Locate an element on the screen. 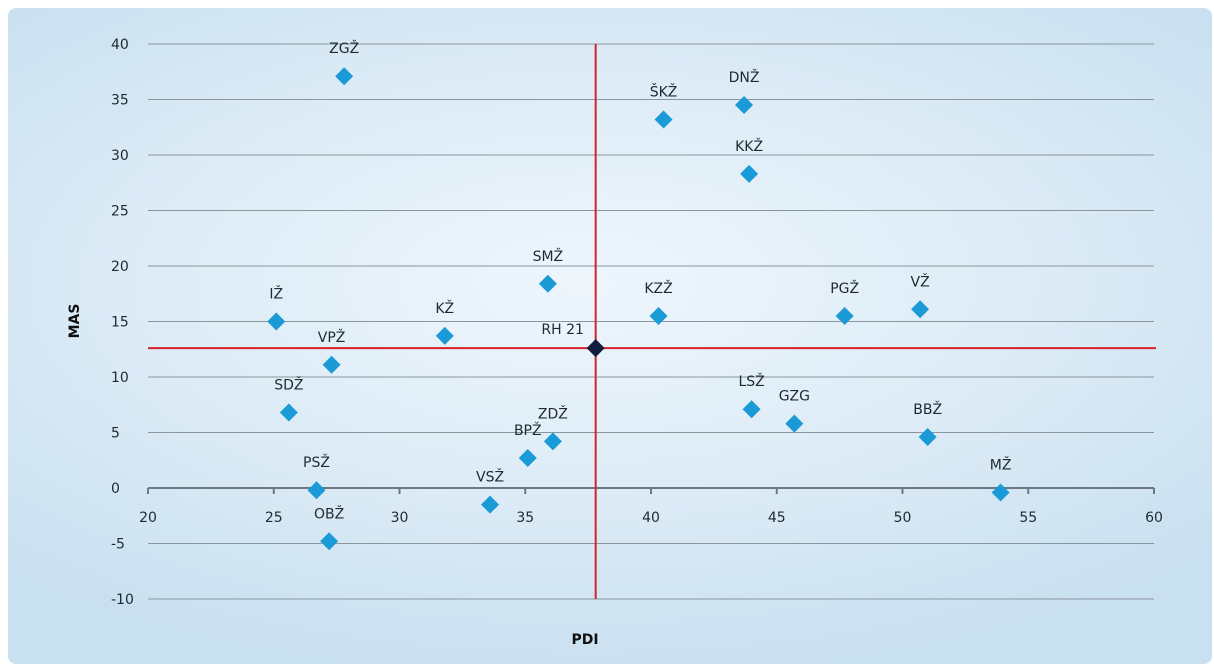 This screenshot has height=666, width=1214. y-tick-label: -10 is located at coordinates (122, 600).